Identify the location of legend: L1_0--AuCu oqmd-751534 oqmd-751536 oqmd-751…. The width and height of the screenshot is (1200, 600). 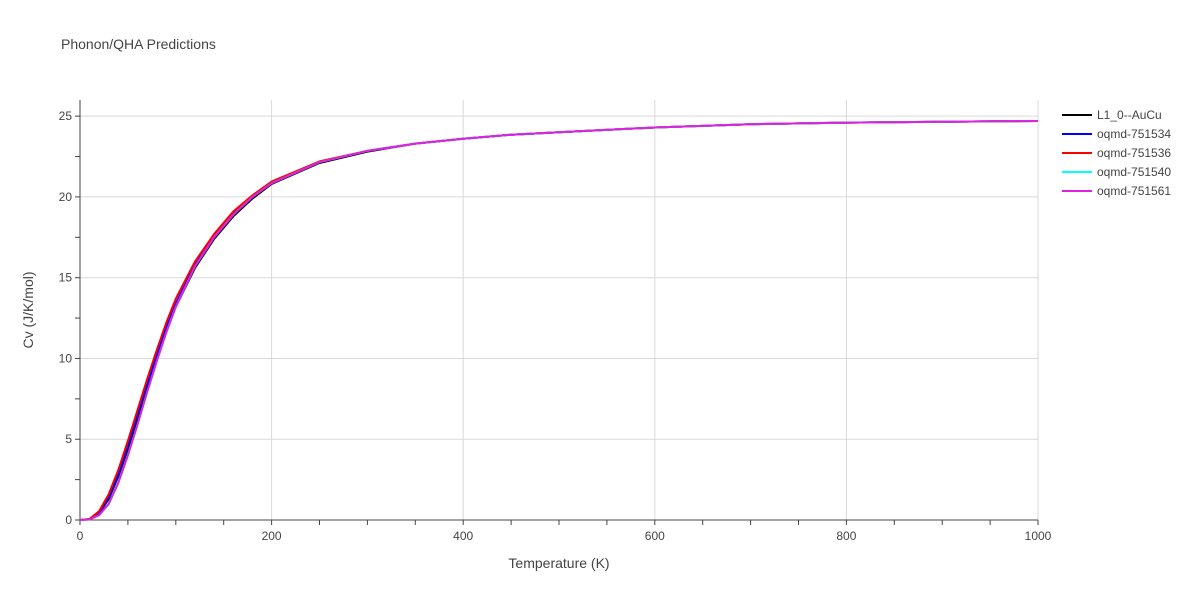
(1116, 152).